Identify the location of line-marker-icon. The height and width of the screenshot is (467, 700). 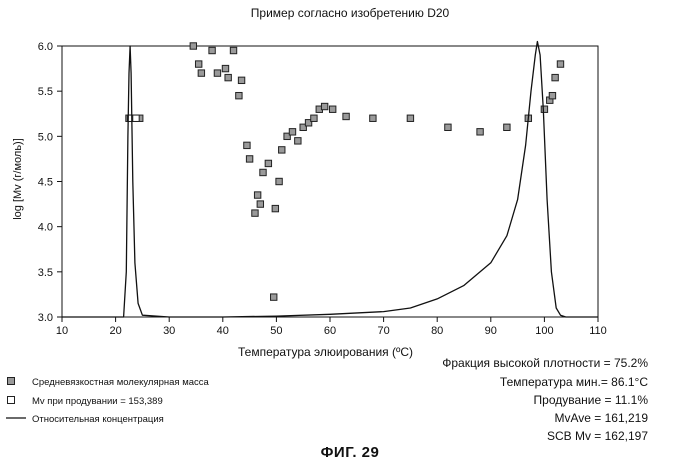
(17, 418).